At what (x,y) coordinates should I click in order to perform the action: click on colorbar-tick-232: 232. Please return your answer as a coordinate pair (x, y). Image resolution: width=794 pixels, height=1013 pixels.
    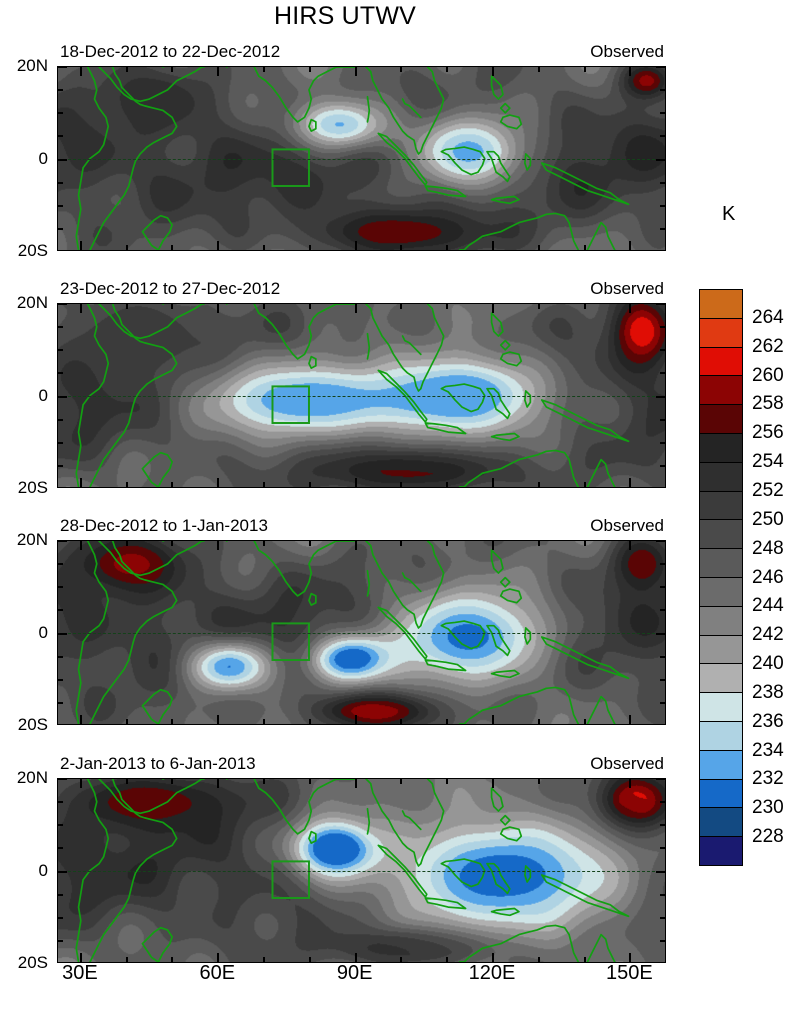
    Looking at the image, I should click on (768, 779).